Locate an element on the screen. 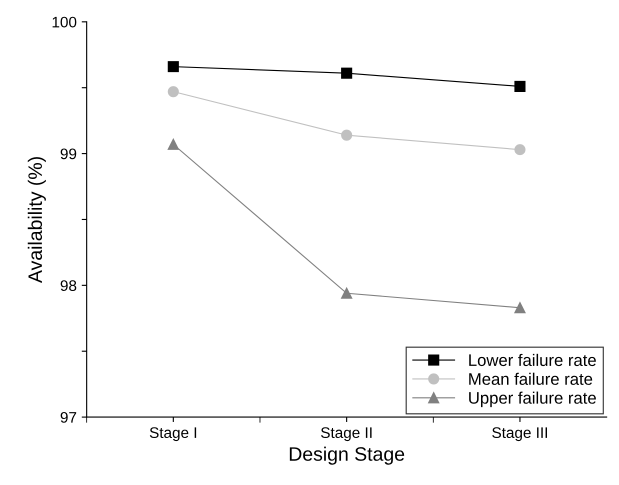 The height and width of the screenshot is (485, 619). legend-label: Mean failure rate is located at coordinates (530, 378).